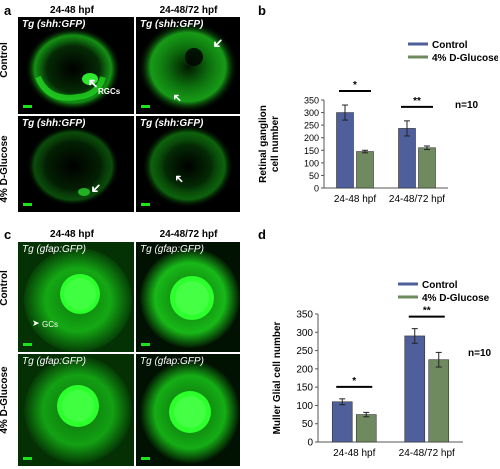 The height and width of the screenshot is (469, 500). Describe the element at coordinates (8, 10) in the screenshot. I see `panel-a-label: a` at that location.